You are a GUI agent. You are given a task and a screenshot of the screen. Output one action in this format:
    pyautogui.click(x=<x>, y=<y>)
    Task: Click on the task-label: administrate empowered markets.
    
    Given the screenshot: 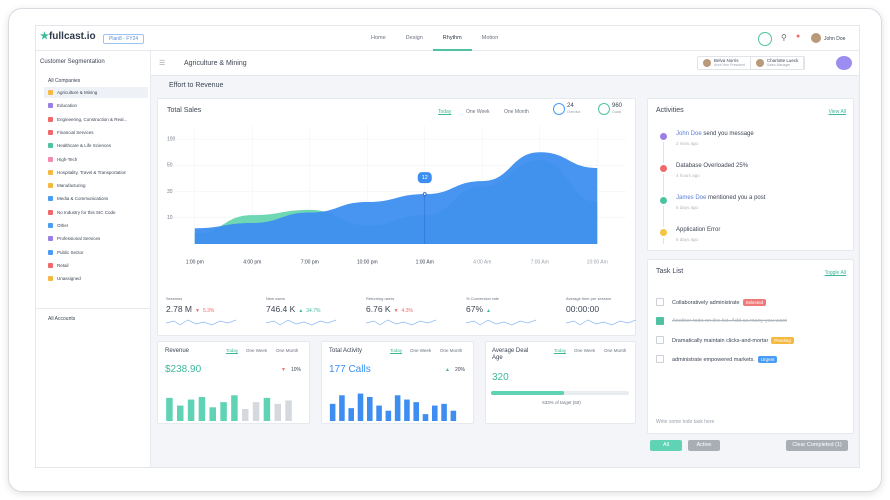 What is the action you would take?
    pyautogui.click(x=713, y=359)
    